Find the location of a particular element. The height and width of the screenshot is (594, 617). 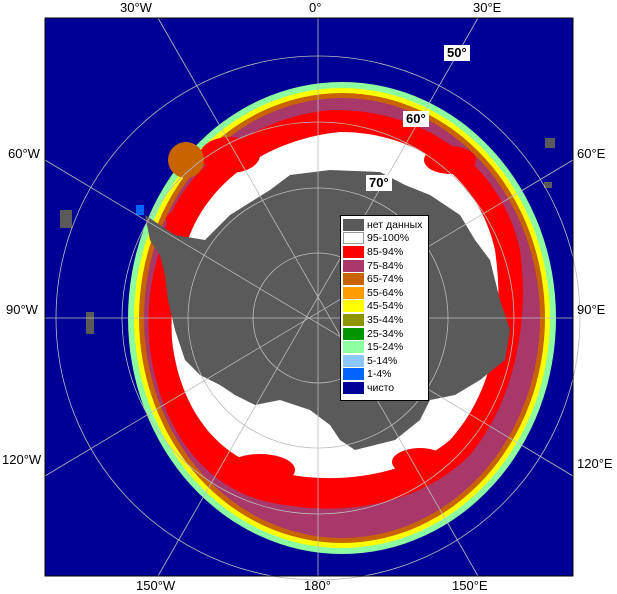

legend-label: 95-100% is located at coordinates (388, 238).